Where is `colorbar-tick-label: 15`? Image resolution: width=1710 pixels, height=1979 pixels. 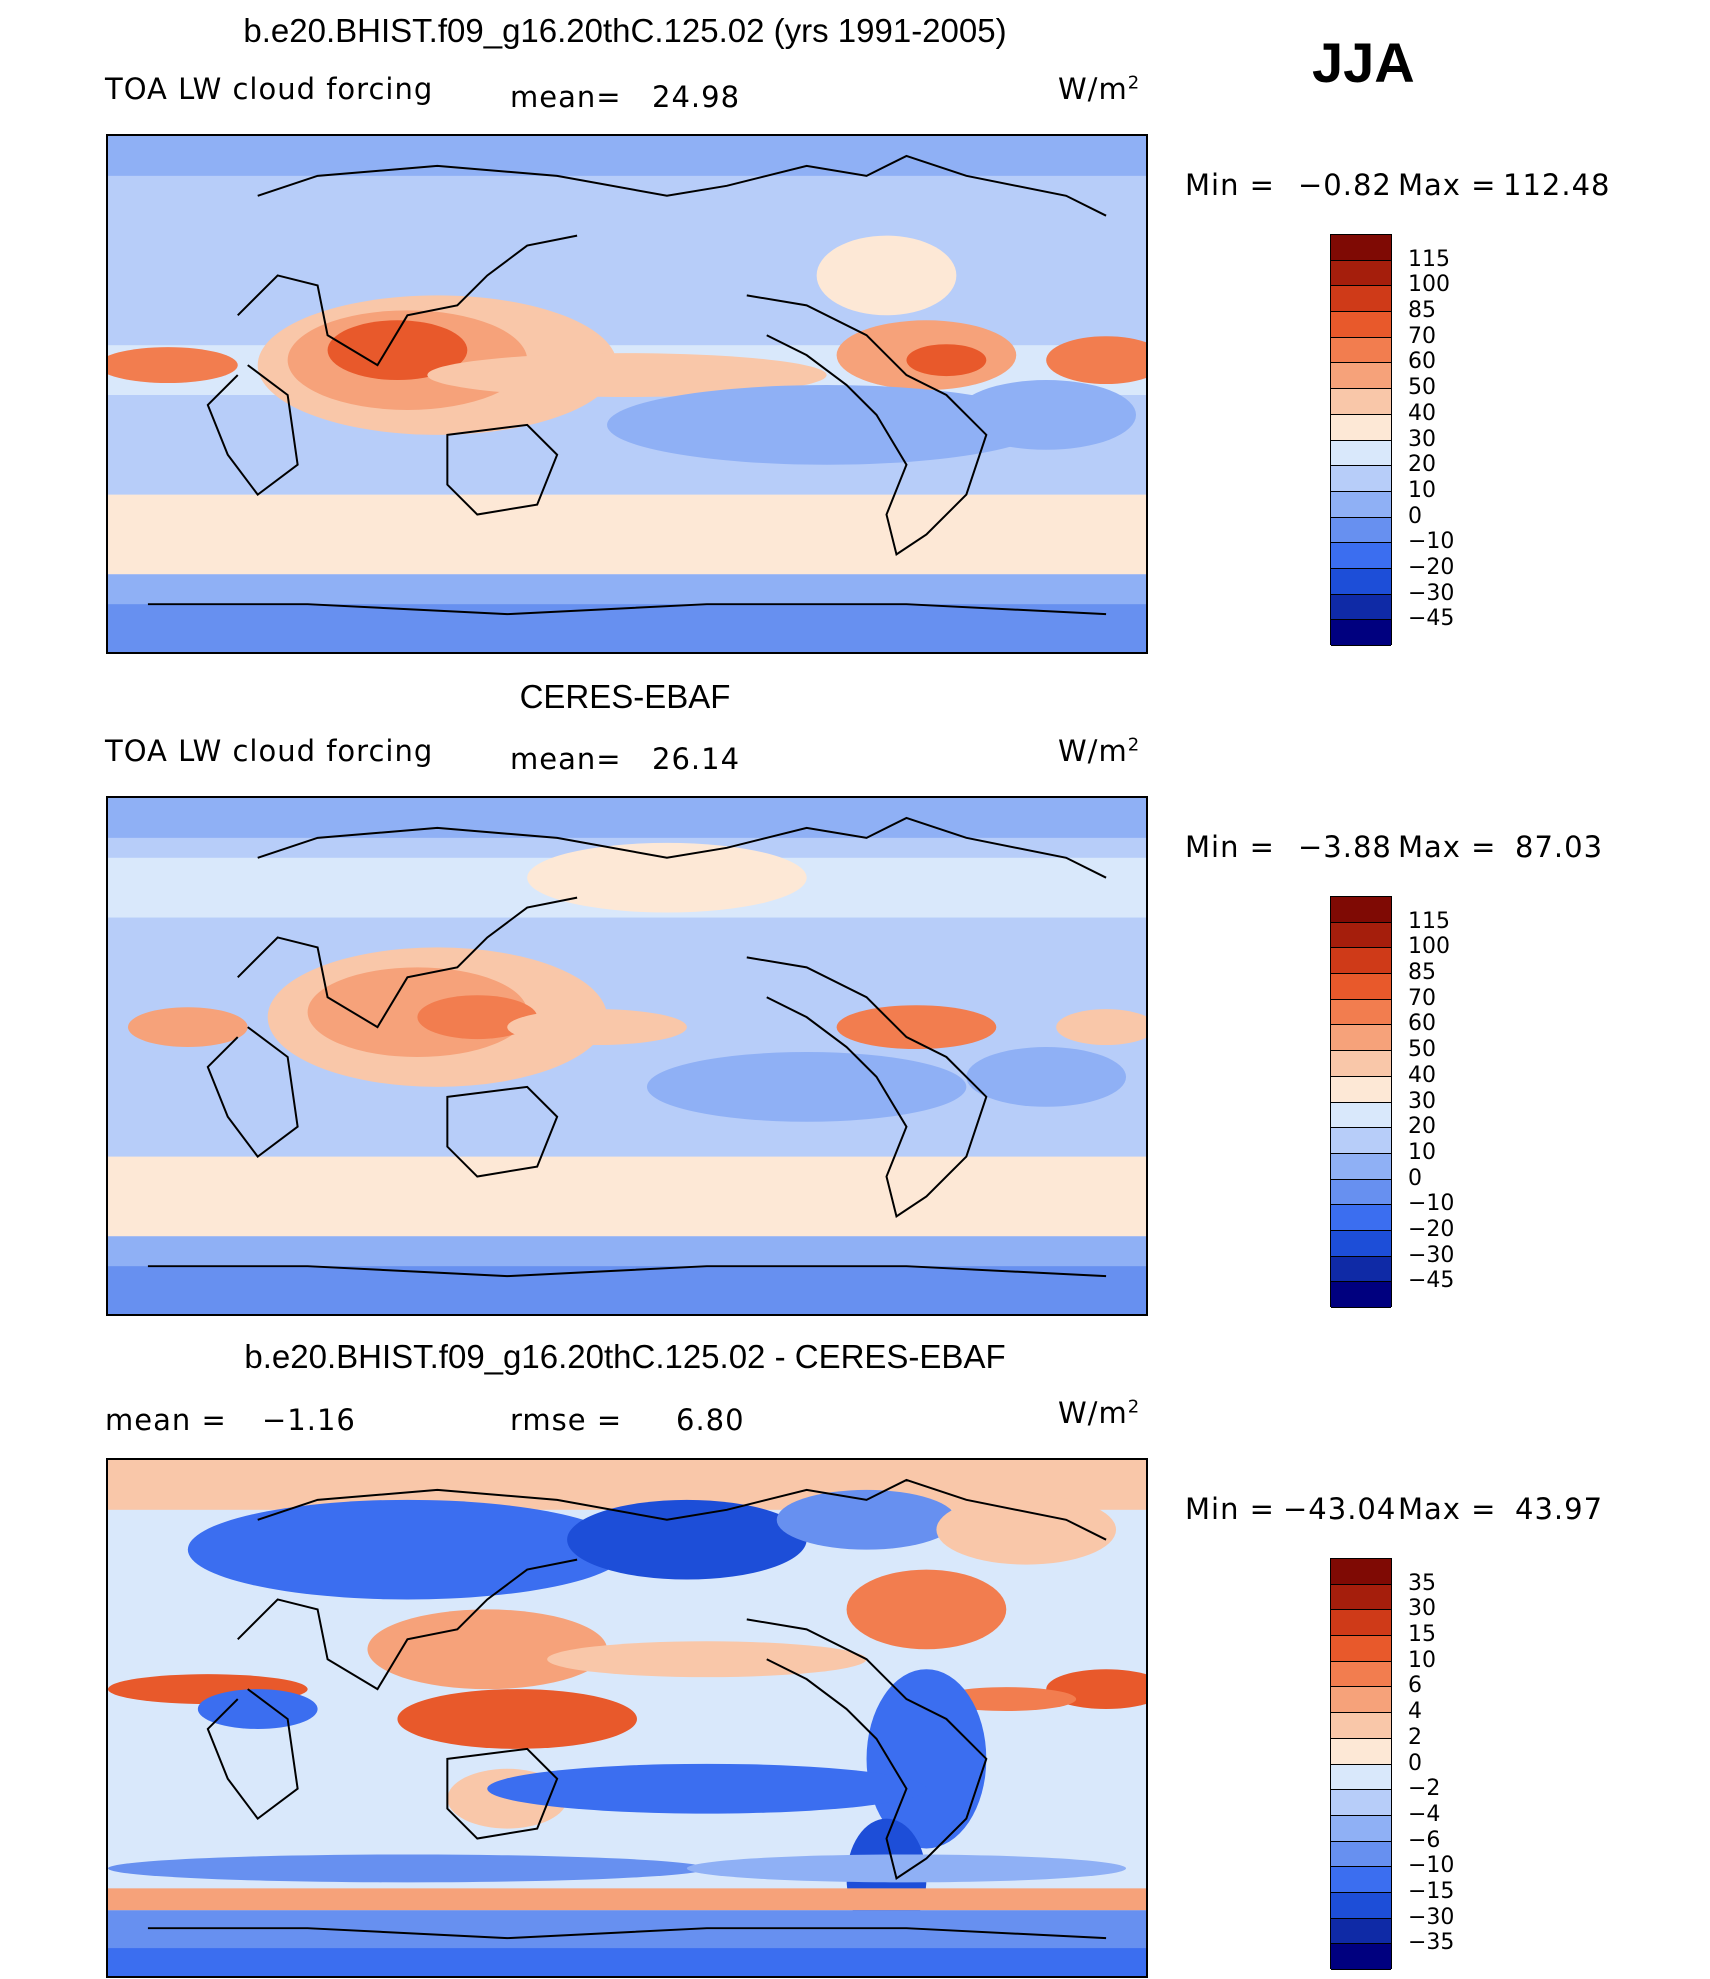 colorbar-tick-label: 15 is located at coordinates (1422, 1635).